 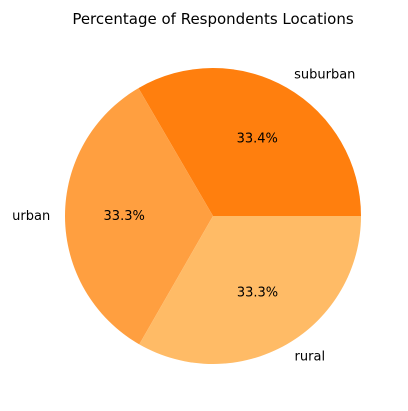 I want to click on pie-category-label-rural: rural, so click(x=310, y=356).